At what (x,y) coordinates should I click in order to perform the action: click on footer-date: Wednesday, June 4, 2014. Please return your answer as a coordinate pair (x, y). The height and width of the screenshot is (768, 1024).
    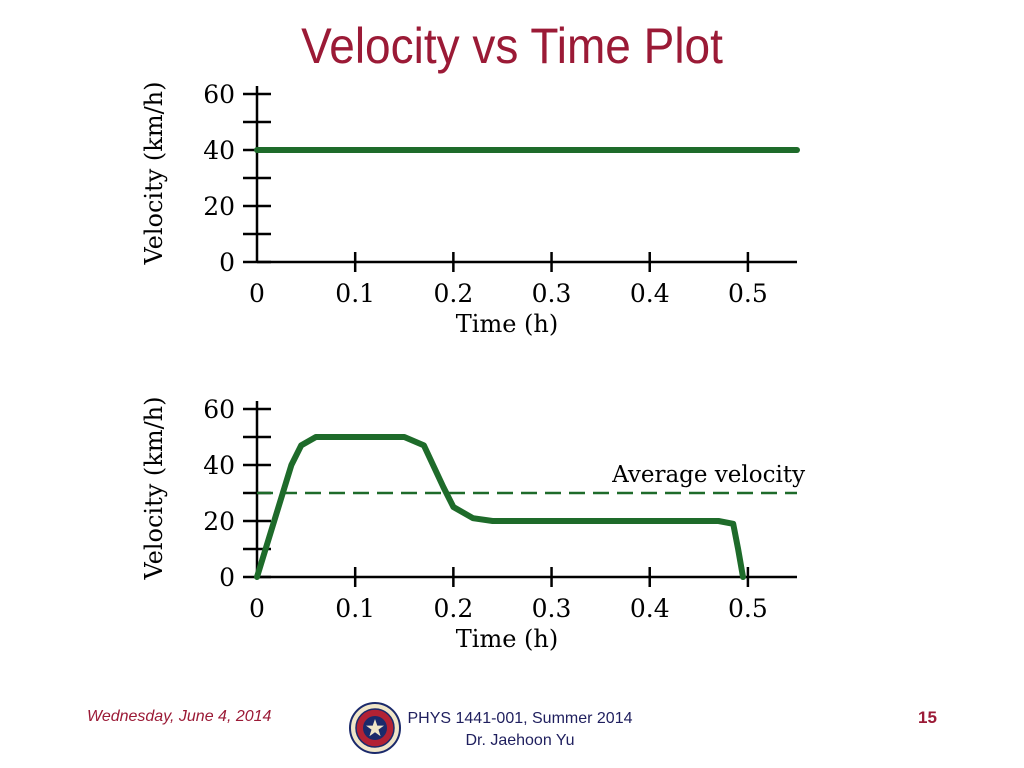
    Looking at the image, I should click on (179, 716).